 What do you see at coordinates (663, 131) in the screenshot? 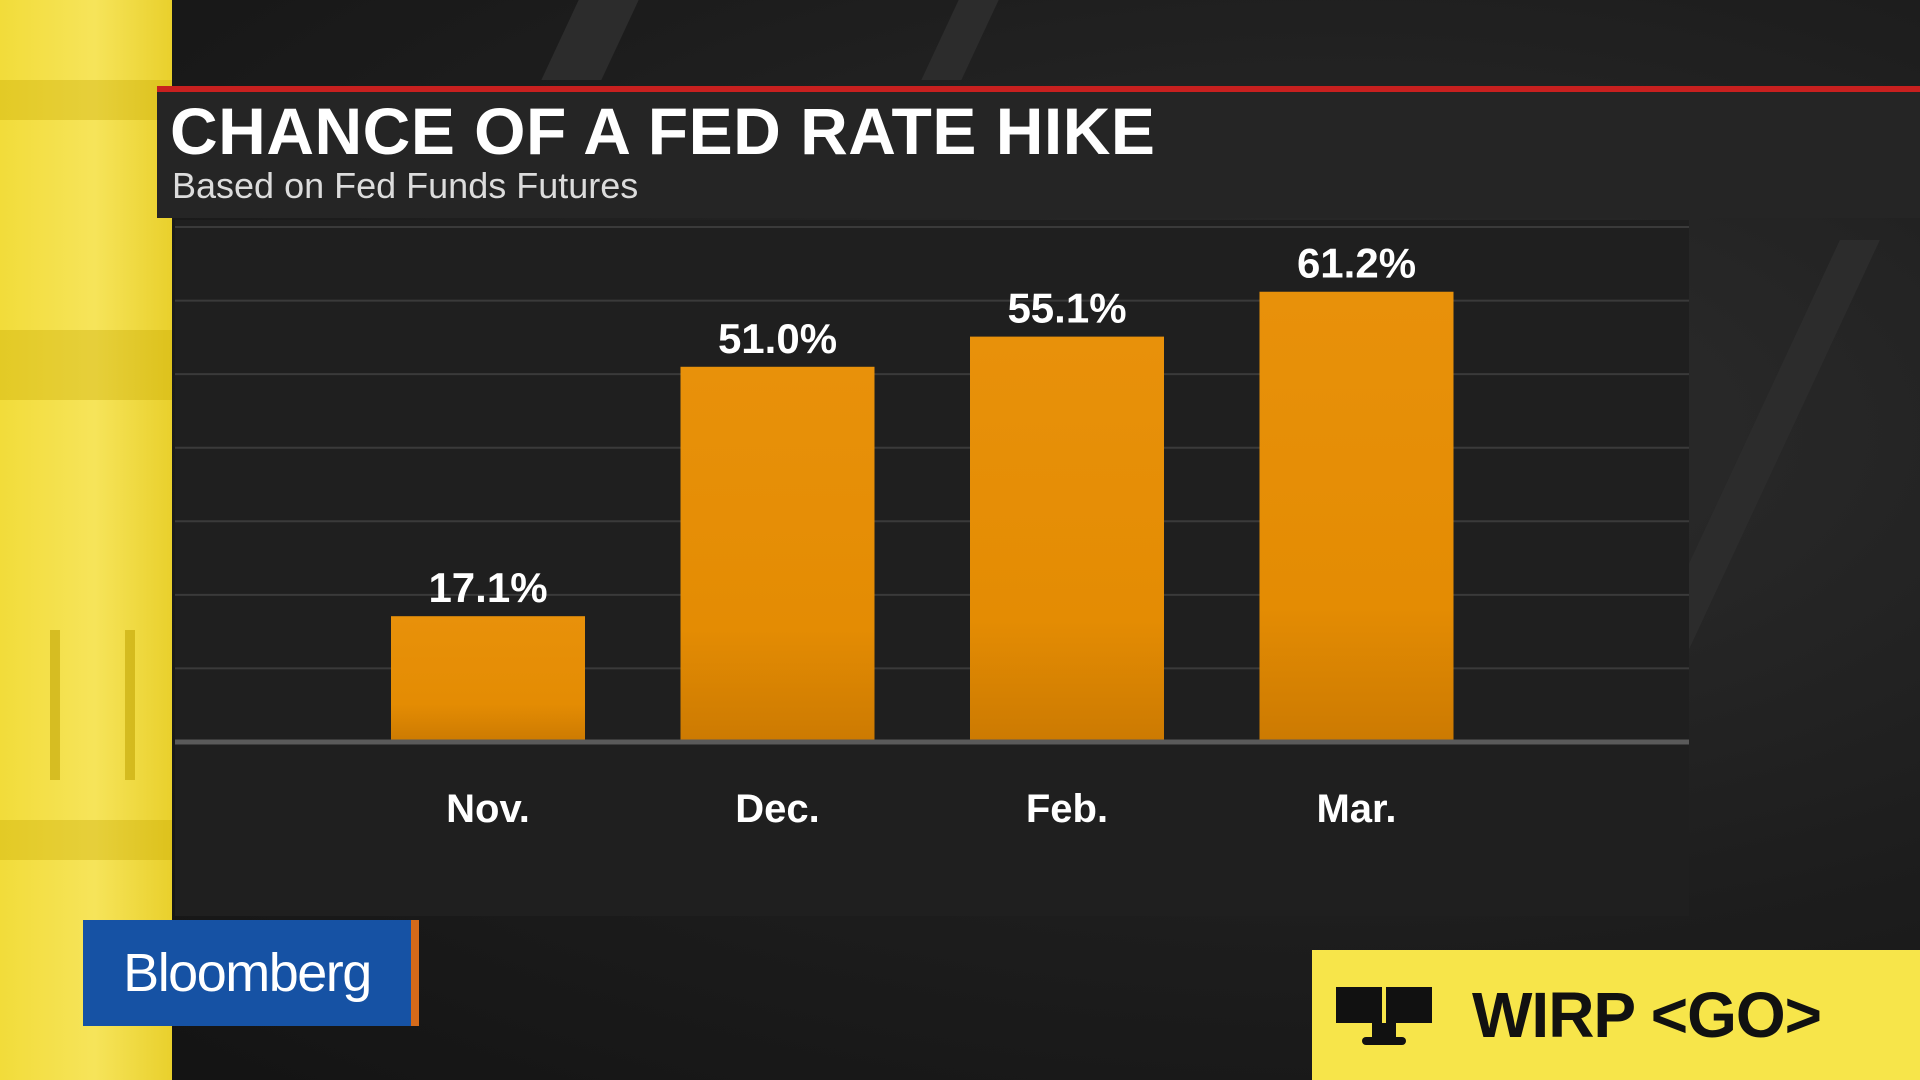
I see `chart-title: CHANCE OF A FED RATE HIKE` at bounding box center [663, 131].